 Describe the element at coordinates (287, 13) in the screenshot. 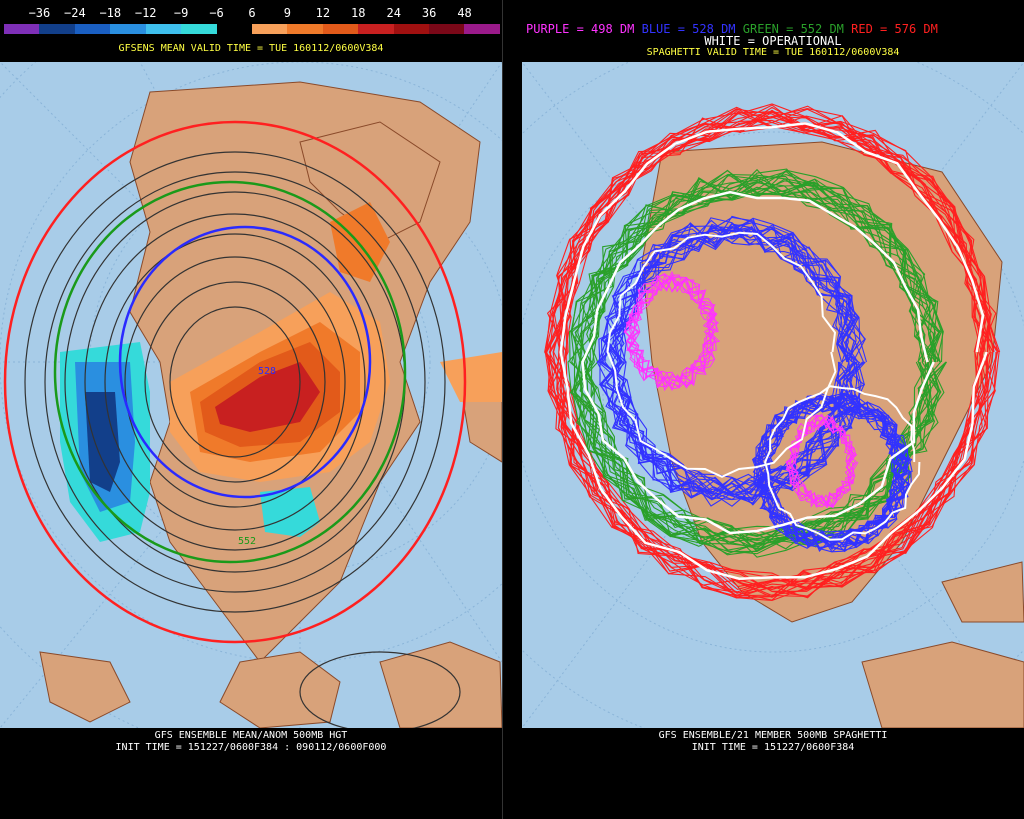

I see `colorbar-tick-label: 9` at that location.